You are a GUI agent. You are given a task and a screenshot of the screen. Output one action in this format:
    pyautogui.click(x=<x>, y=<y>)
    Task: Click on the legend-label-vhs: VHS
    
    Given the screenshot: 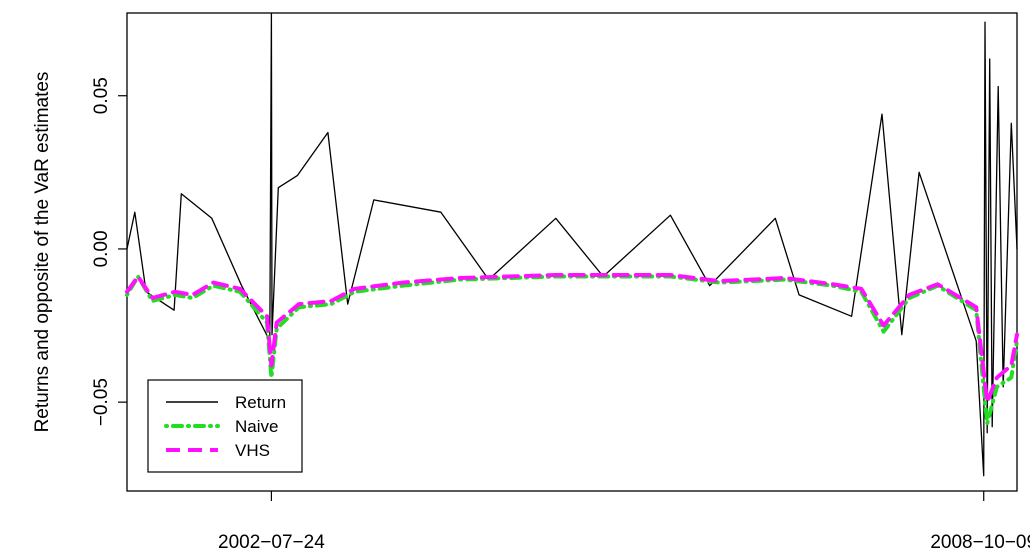 What is the action you would take?
    pyautogui.click(x=252, y=450)
    